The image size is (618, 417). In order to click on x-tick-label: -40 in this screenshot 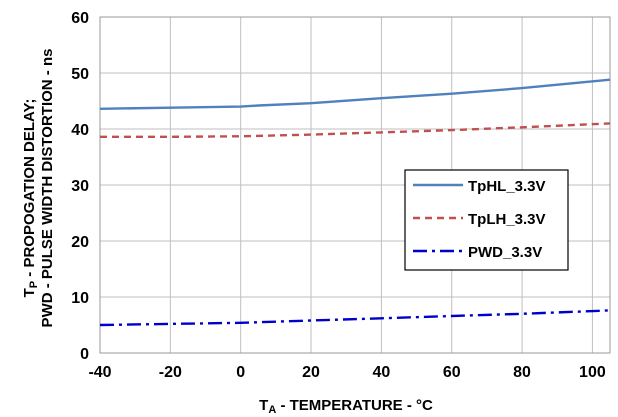, I will do `click(99, 372)`.